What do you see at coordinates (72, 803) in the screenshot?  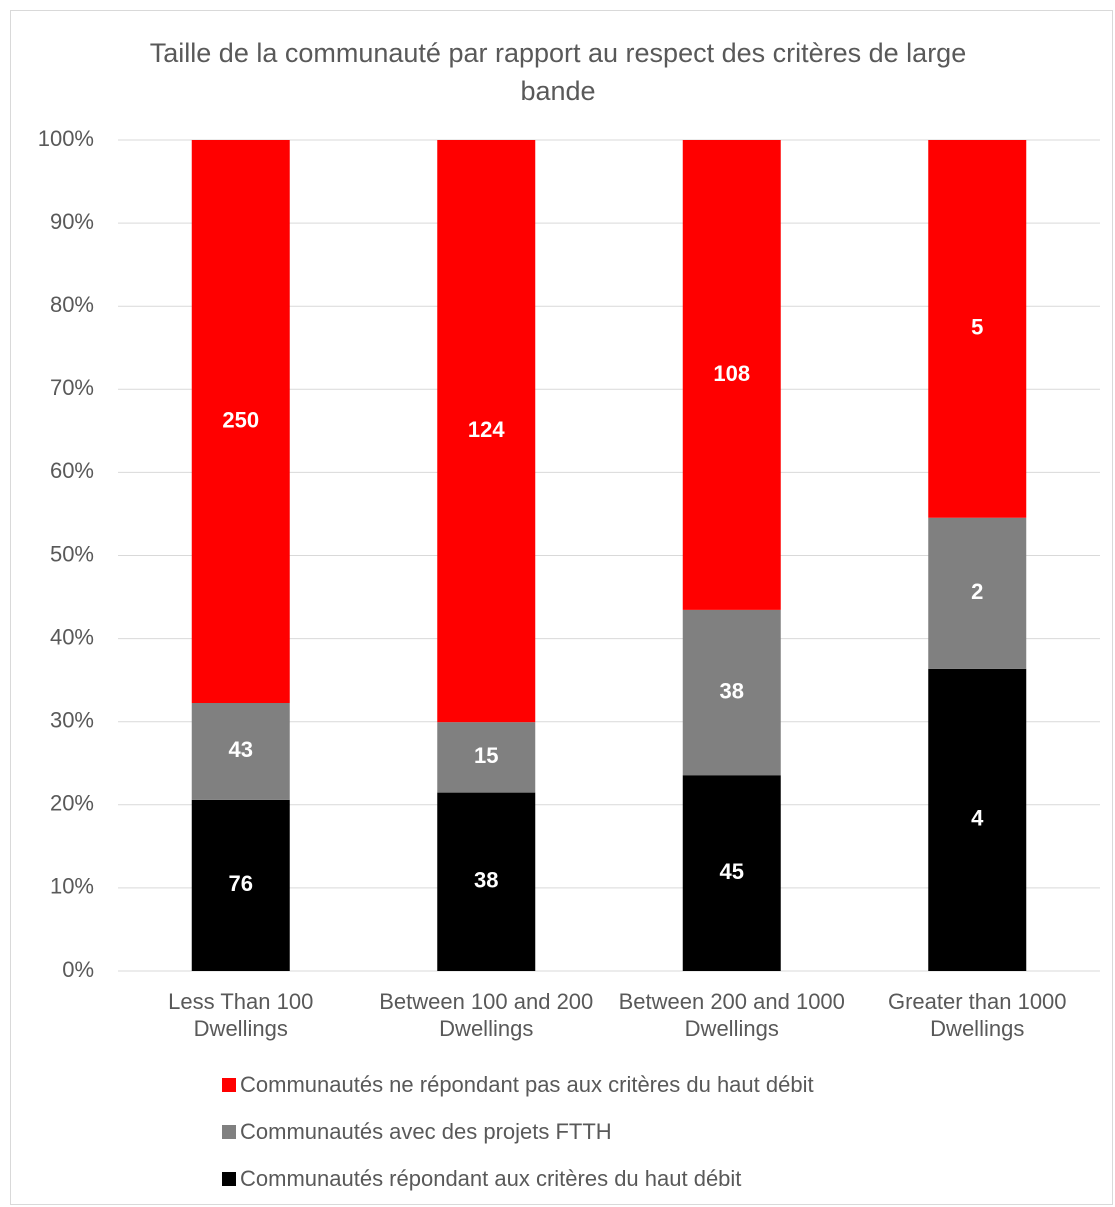 I see `y-tick-label: 20%` at bounding box center [72, 803].